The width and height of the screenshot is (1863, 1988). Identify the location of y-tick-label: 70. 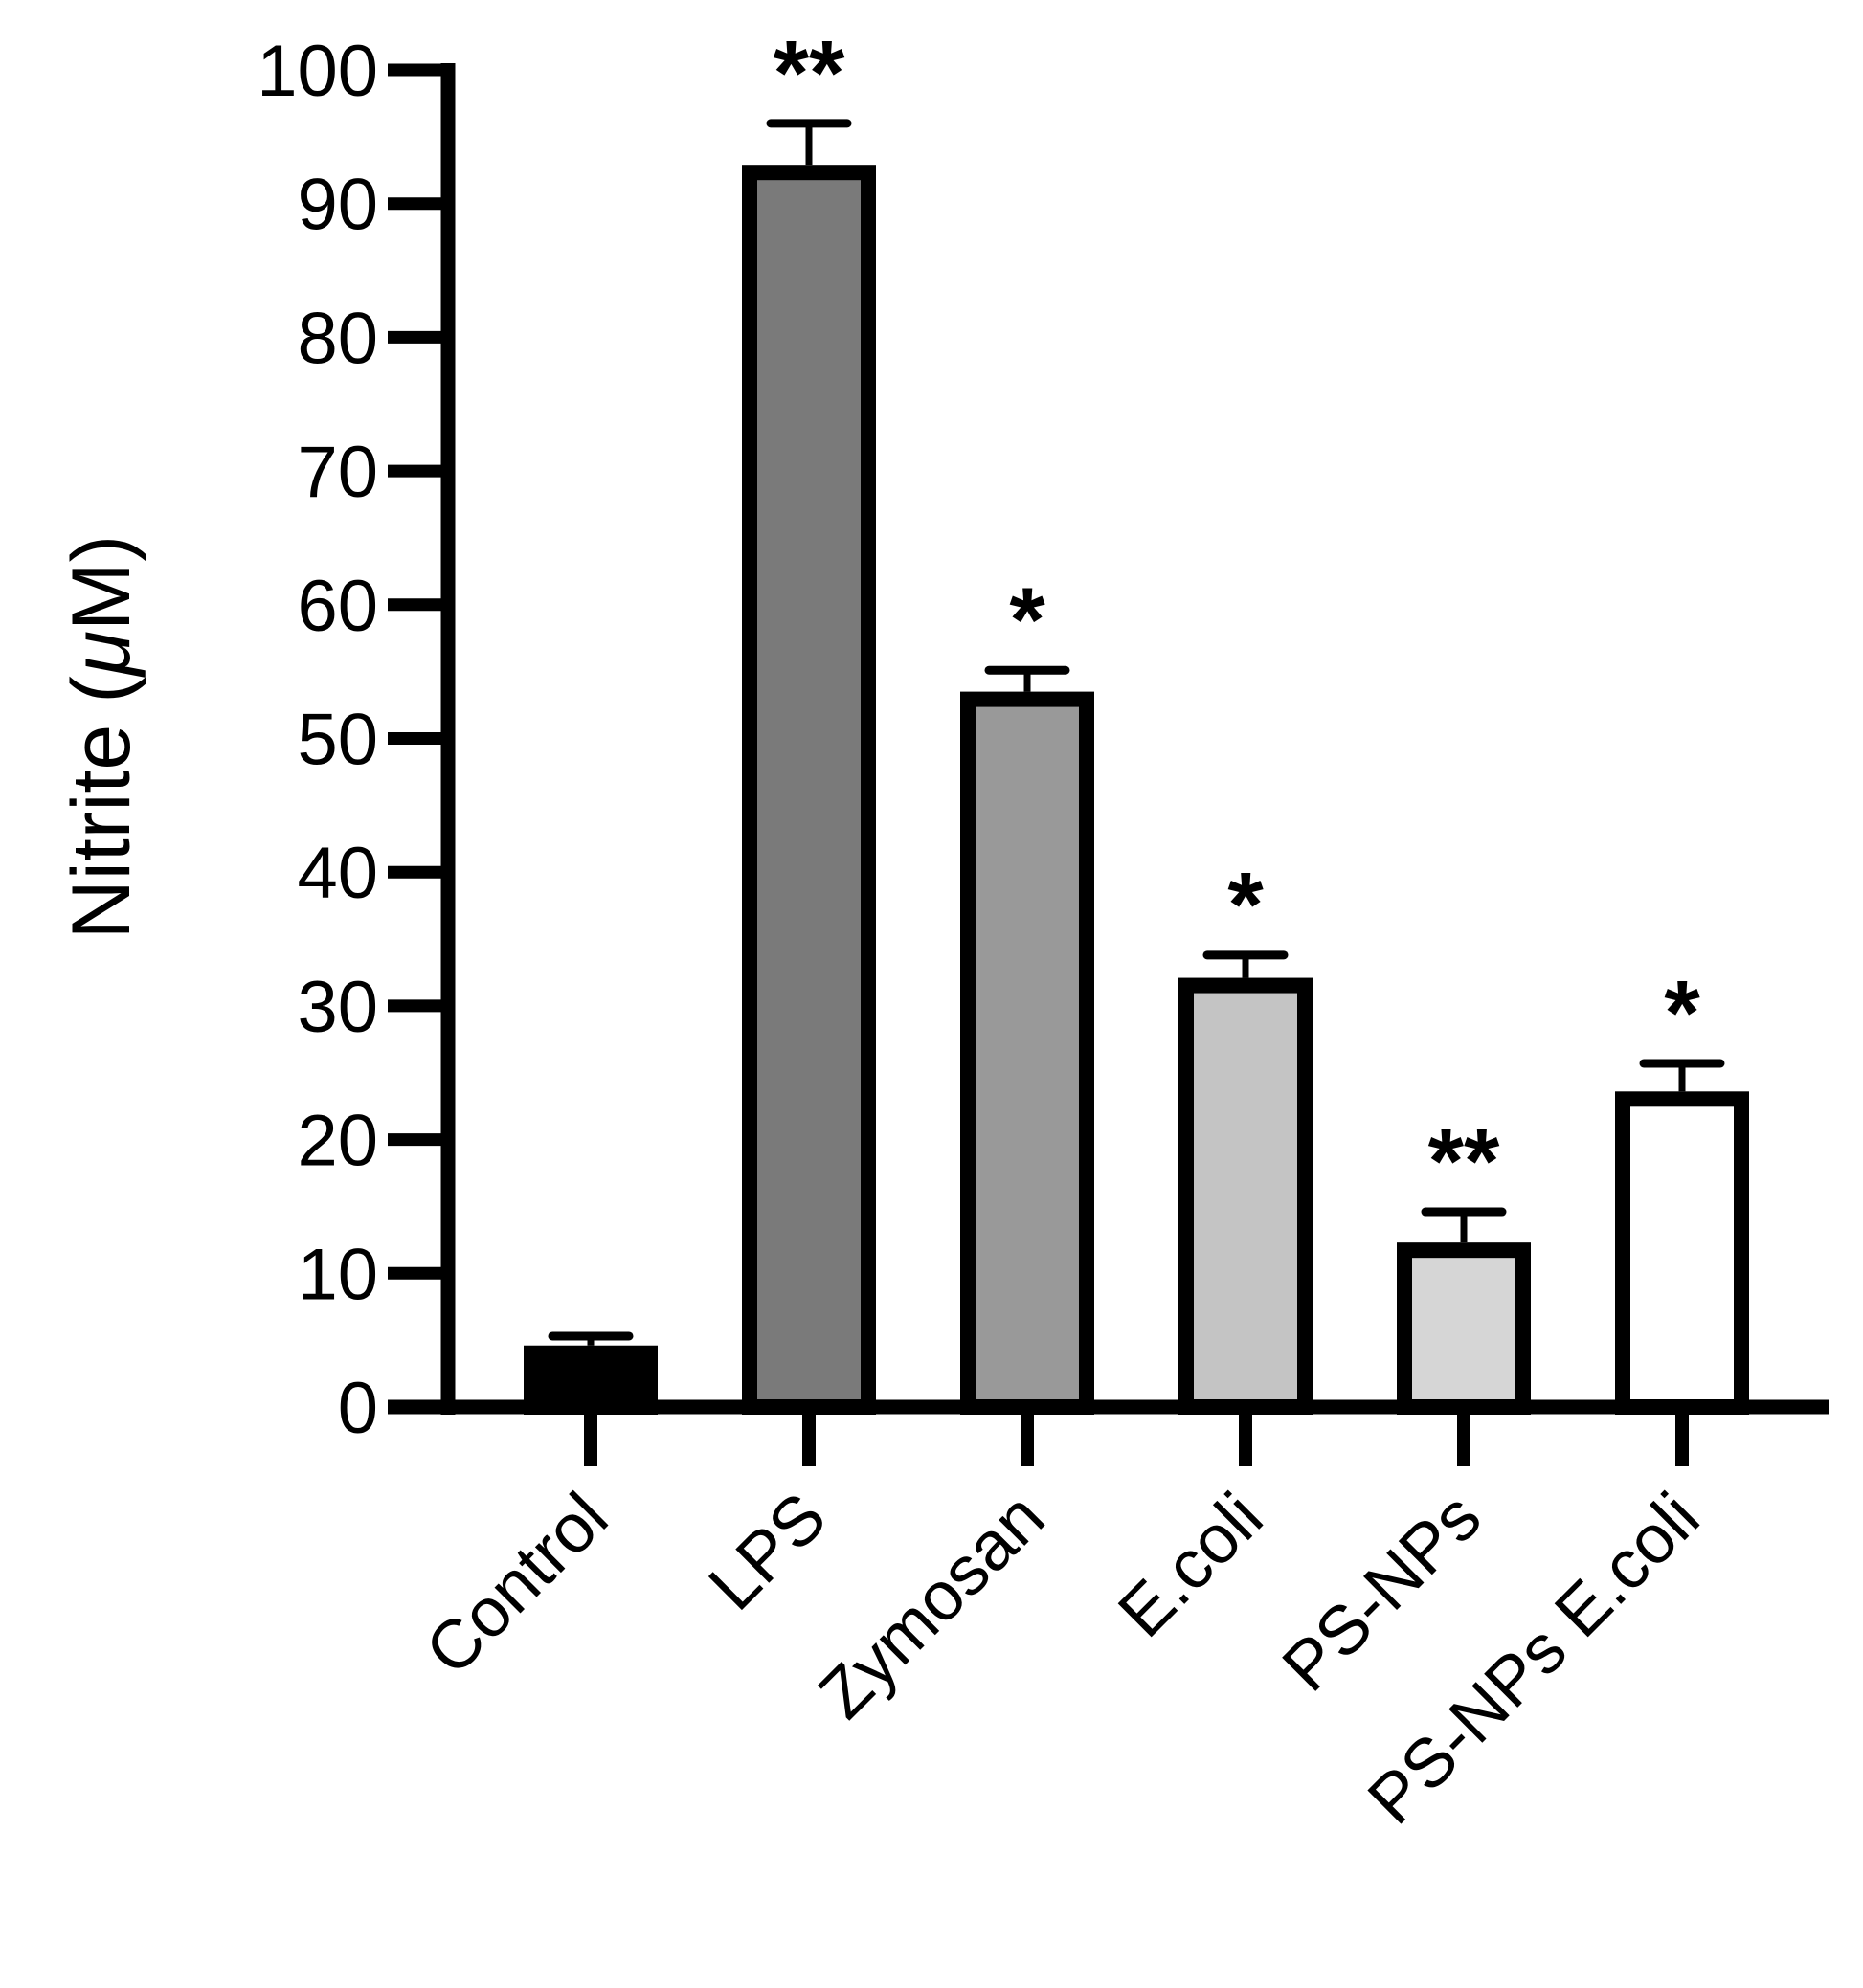
(337, 472).